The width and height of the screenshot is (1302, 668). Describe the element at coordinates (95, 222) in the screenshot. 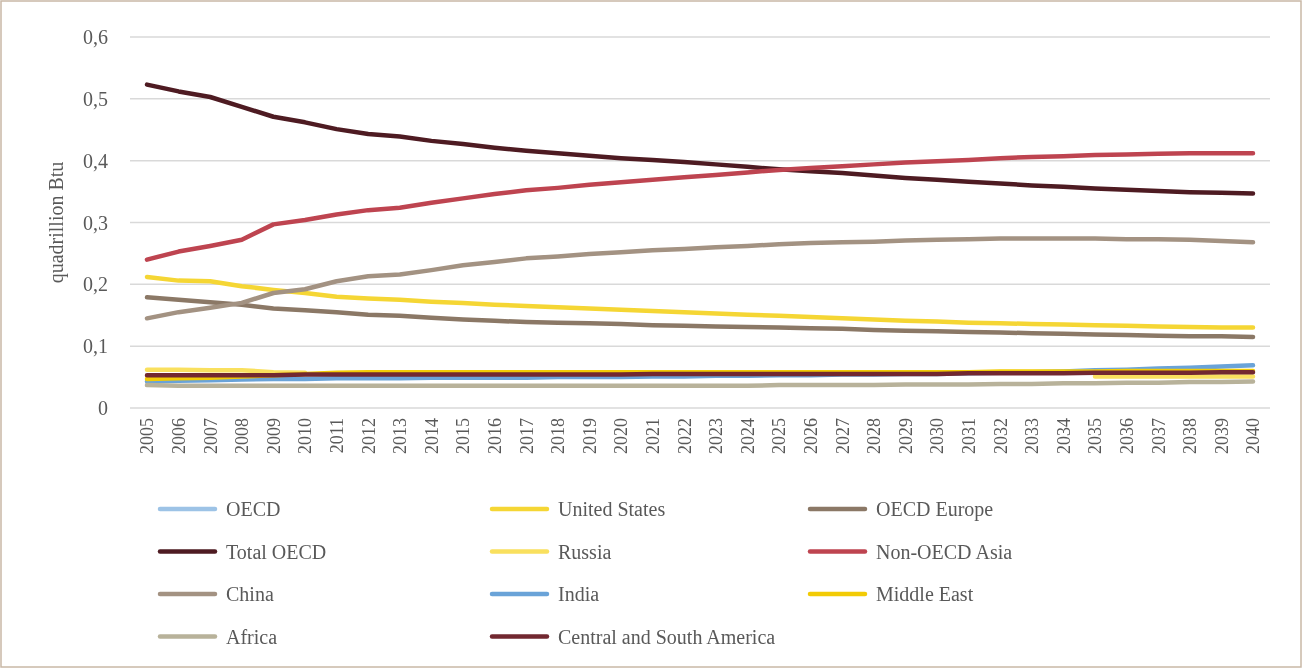

I see `y-tick-label: 0,3` at that location.